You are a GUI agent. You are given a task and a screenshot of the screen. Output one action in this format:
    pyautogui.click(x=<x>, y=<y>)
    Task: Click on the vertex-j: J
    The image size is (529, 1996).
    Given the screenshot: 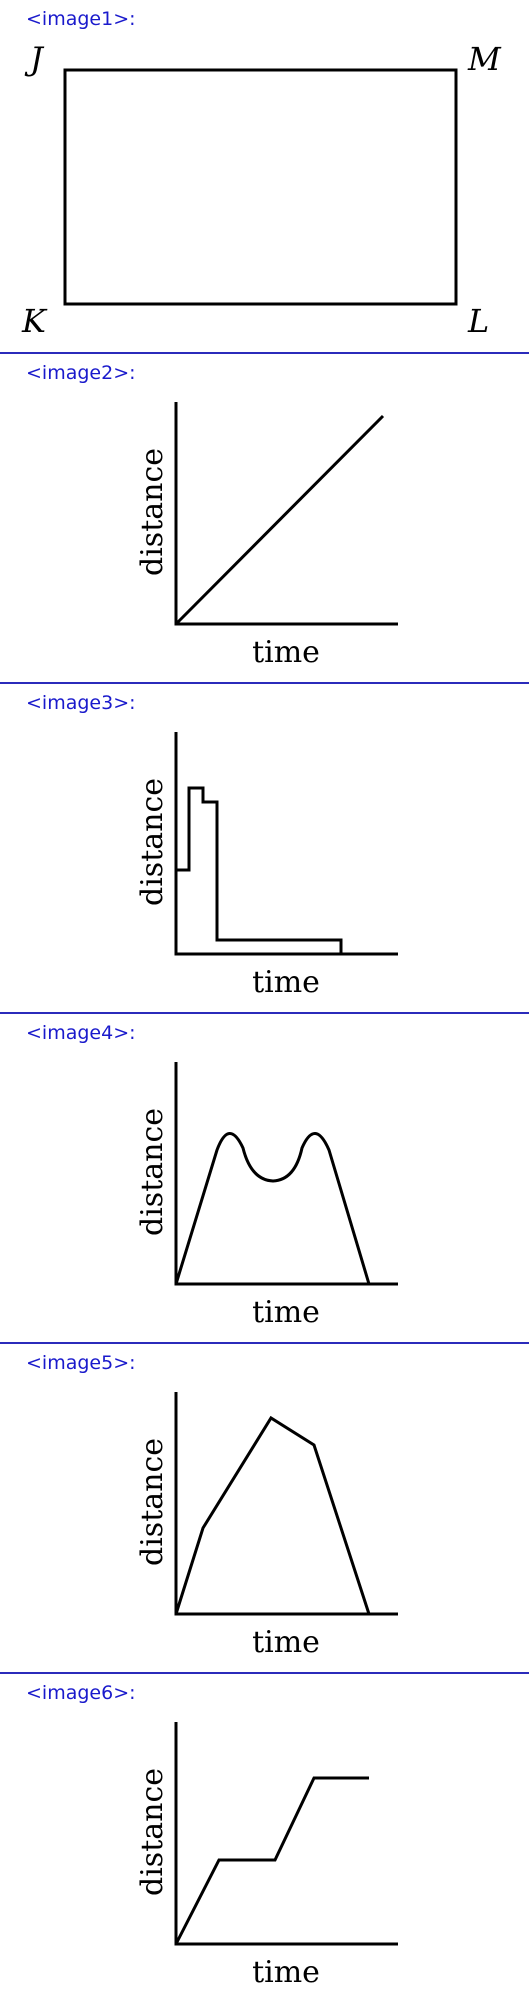 What is the action you would take?
    pyautogui.click(x=34, y=59)
    